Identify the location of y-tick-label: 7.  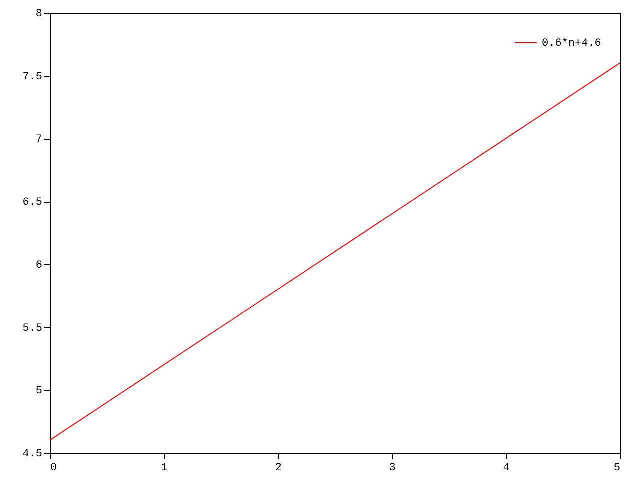
(39, 140).